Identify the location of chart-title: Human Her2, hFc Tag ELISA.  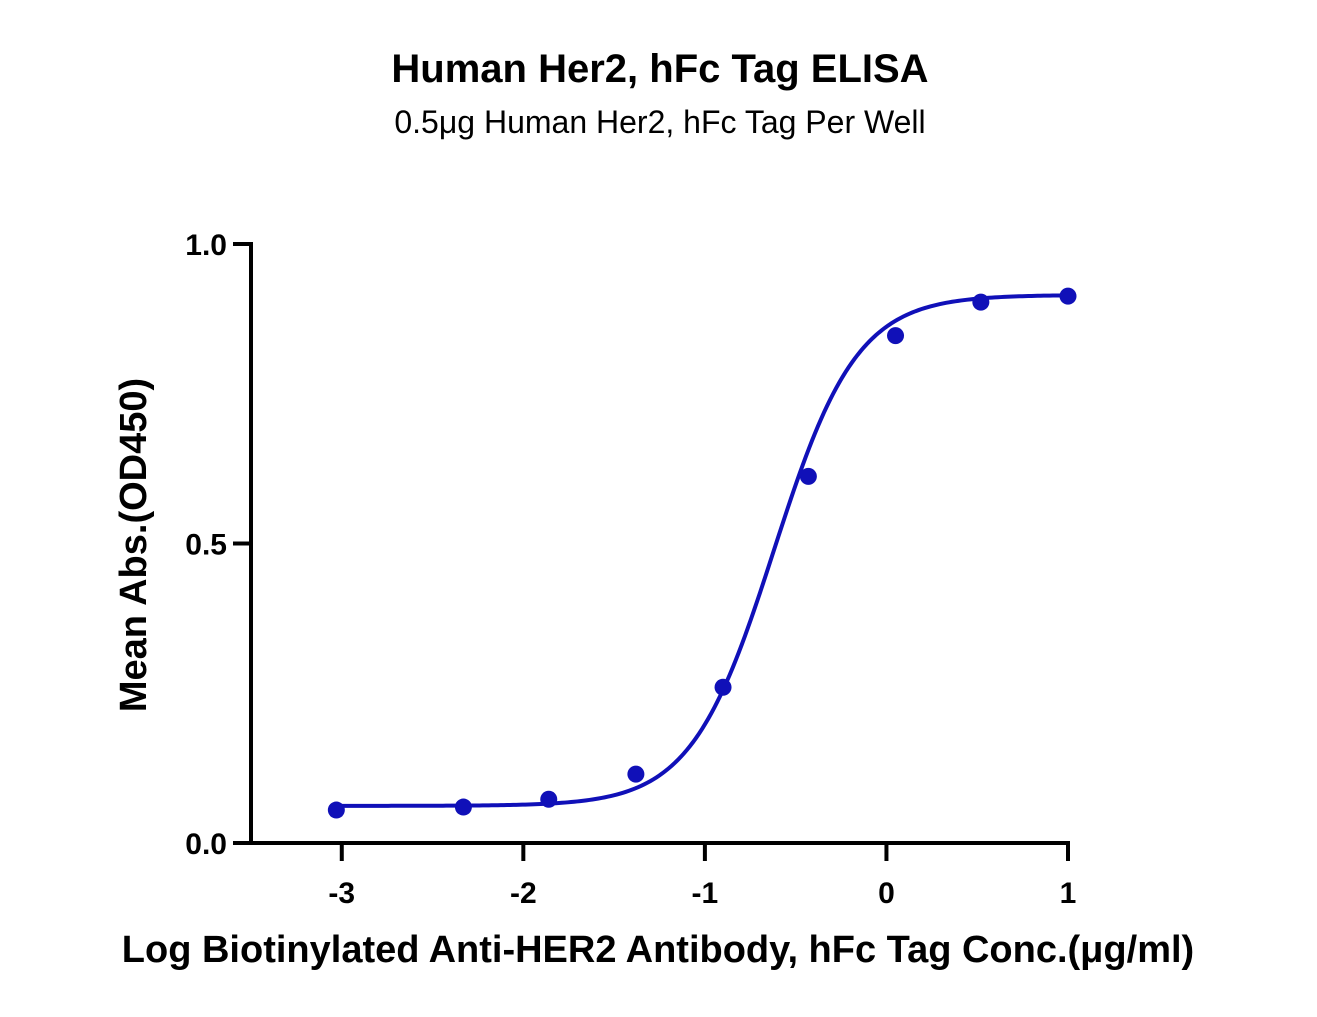
(659, 69).